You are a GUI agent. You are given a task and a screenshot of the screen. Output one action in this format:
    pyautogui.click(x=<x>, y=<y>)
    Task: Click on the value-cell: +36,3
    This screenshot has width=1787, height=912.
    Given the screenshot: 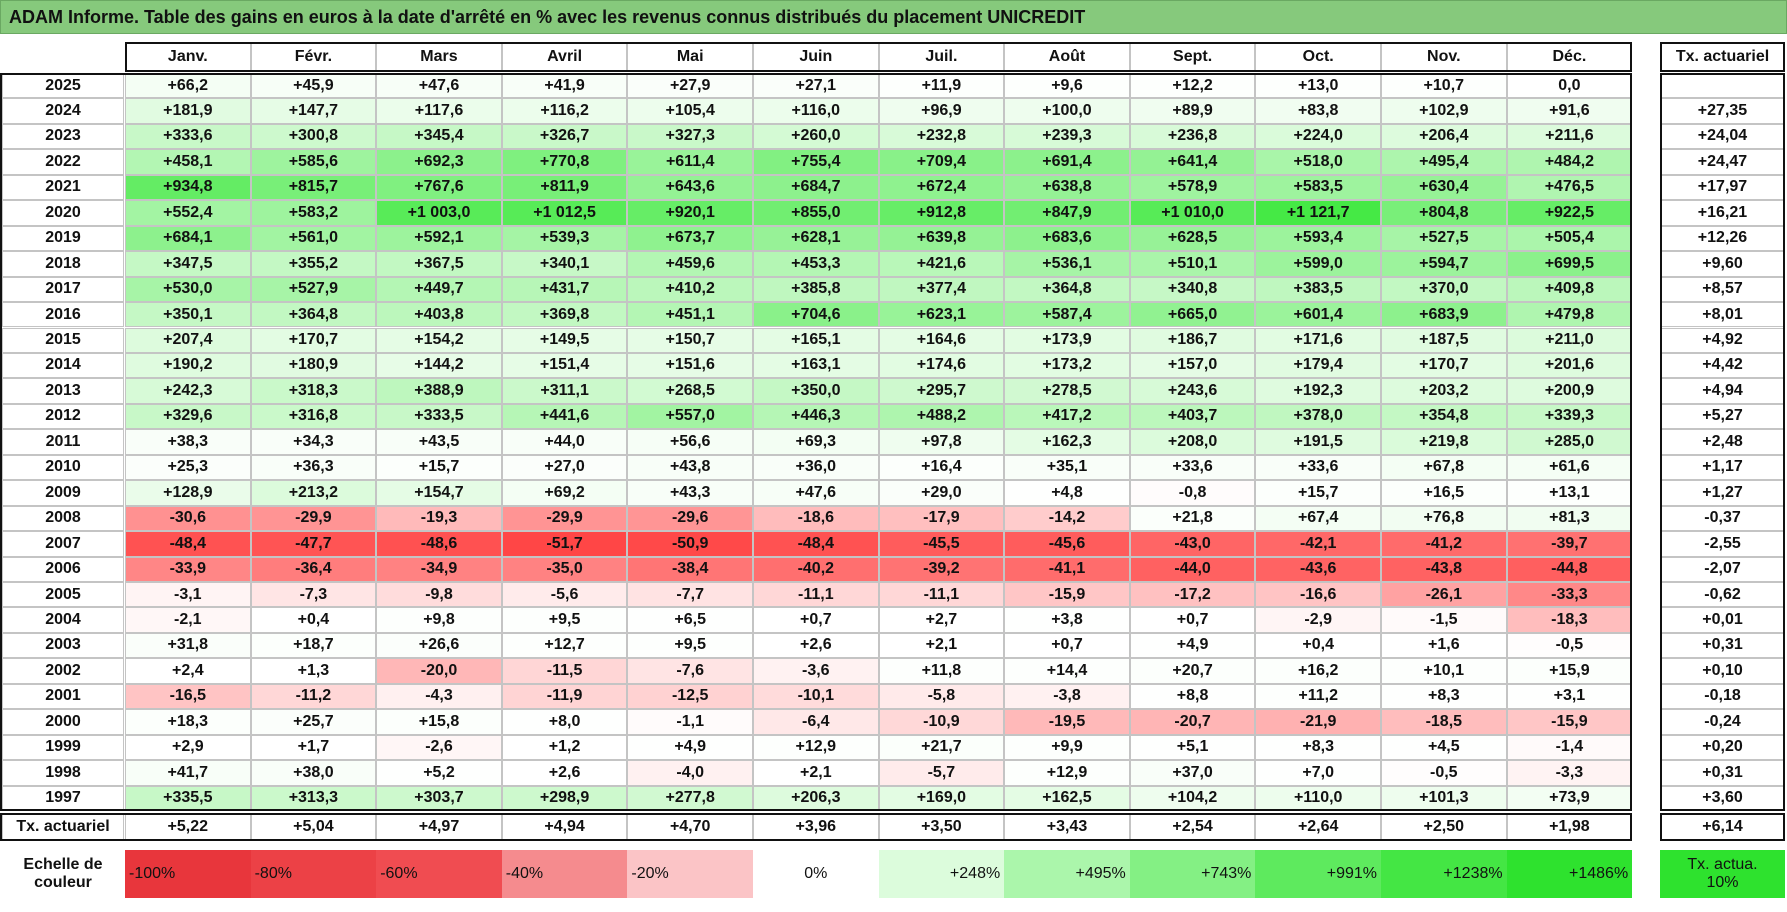 What is the action you would take?
    pyautogui.click(x=313, y=467)
    